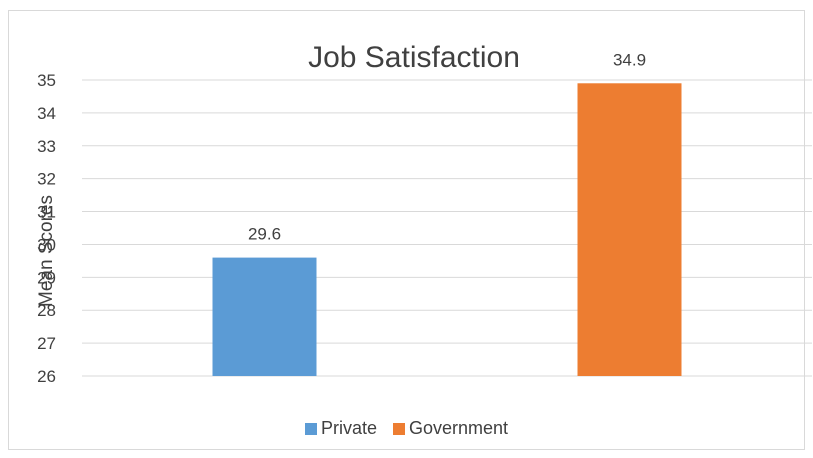 The height and width of the screenshot is (458, 813). What do you see at coordinates (46, 343) in the screenshot?
I see `y-tick-label: 27` at bounding box center [46, 343].